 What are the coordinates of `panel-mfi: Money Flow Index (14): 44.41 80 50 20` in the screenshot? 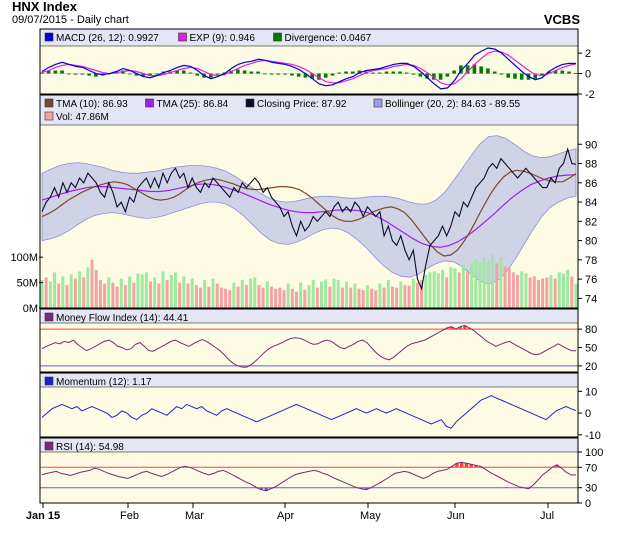 It's located at (318, 340).